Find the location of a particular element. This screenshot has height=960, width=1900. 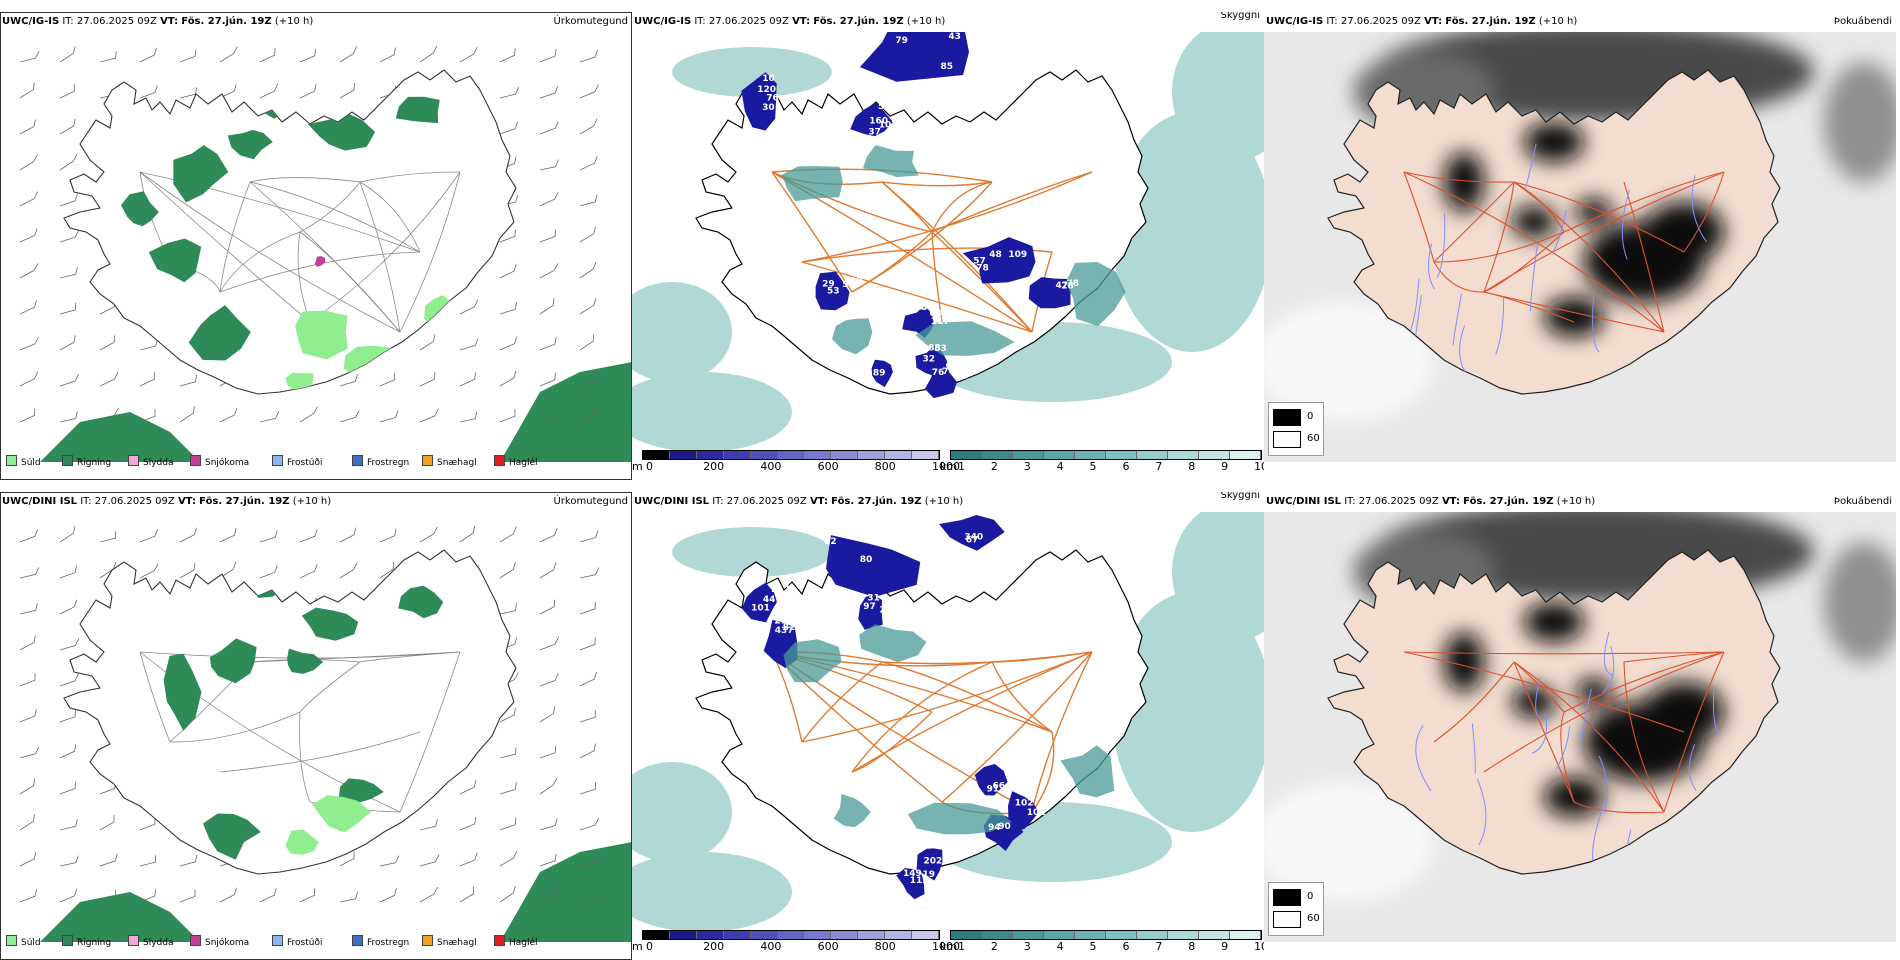

legend-label: Frostregn is located at coordinates (388, 943).